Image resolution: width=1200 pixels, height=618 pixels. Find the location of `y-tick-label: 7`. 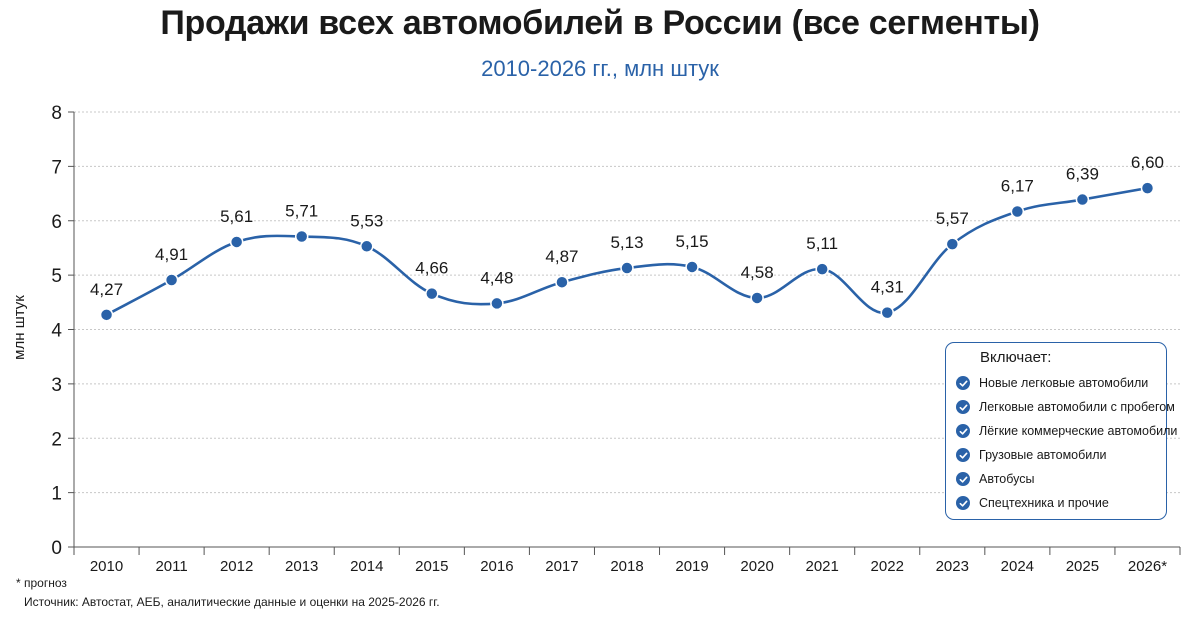

y-tick-label: 7 is located at coordinates (56, 167).